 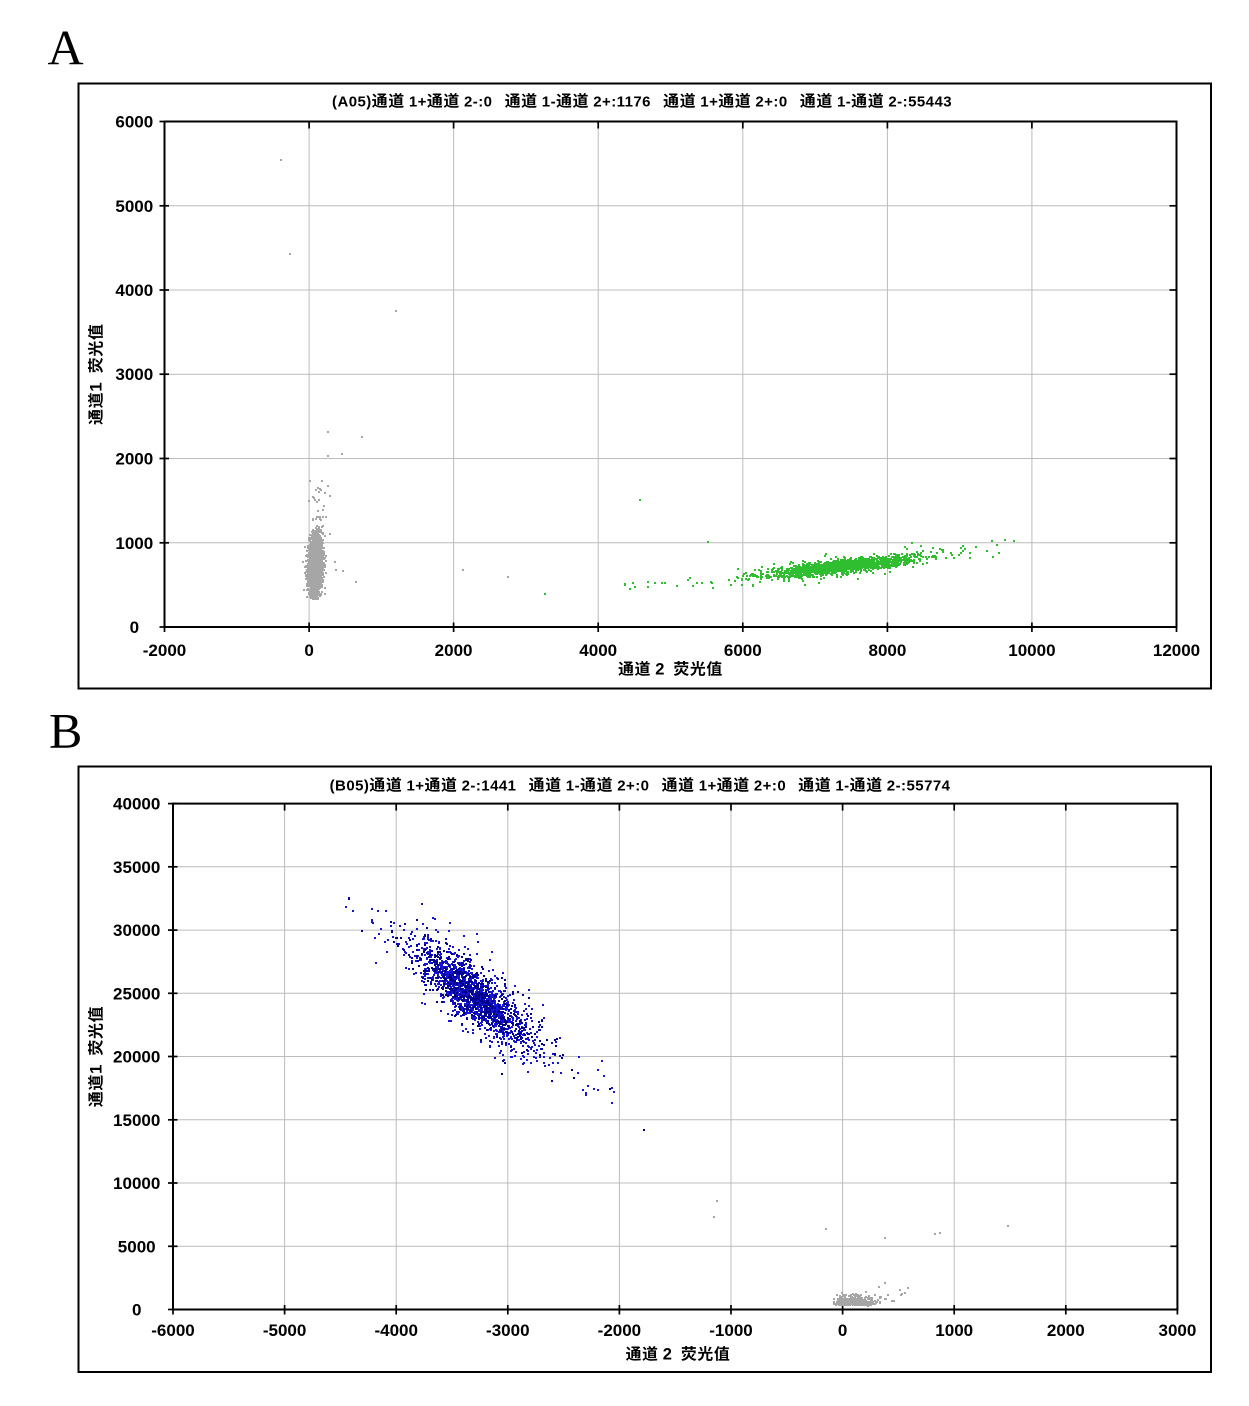 What do you see at coordinates (730, 1330) in the screenshot?
I see `svg-text: -1000` at bounding box center [730, 1330].